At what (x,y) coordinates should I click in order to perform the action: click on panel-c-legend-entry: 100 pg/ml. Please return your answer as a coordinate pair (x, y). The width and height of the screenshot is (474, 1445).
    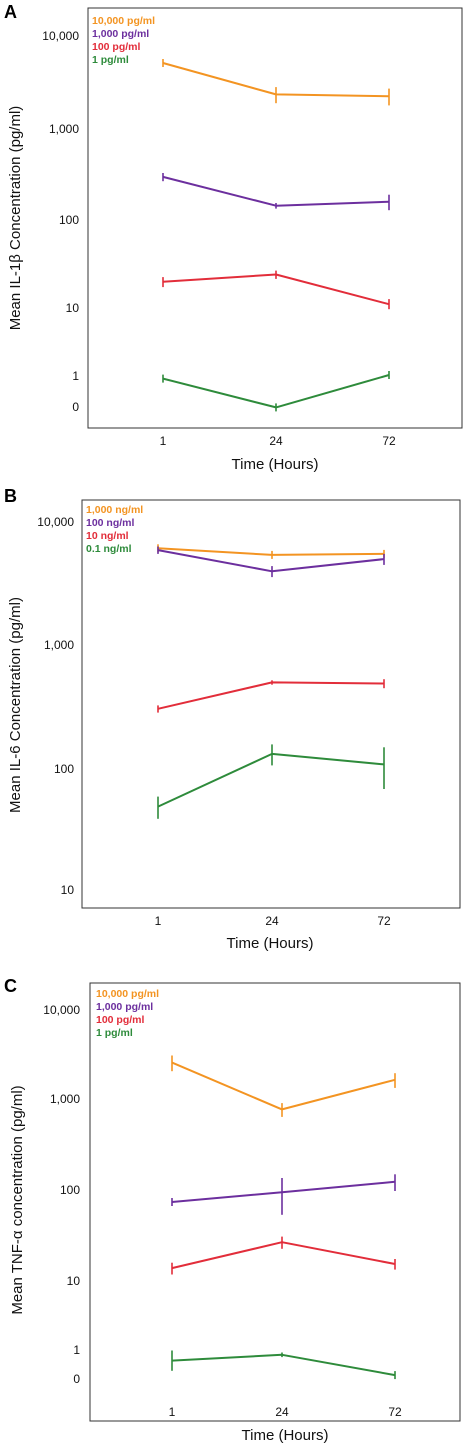
    Looking at the image, I should click on (120, 1020).